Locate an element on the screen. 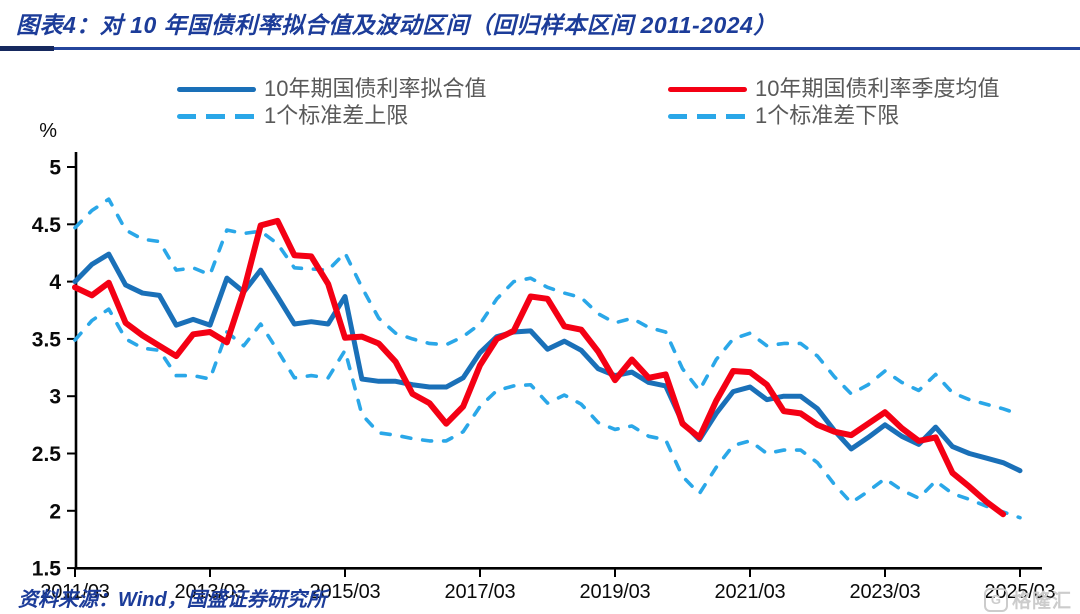  title-rule is located at coordinates (540, 48).